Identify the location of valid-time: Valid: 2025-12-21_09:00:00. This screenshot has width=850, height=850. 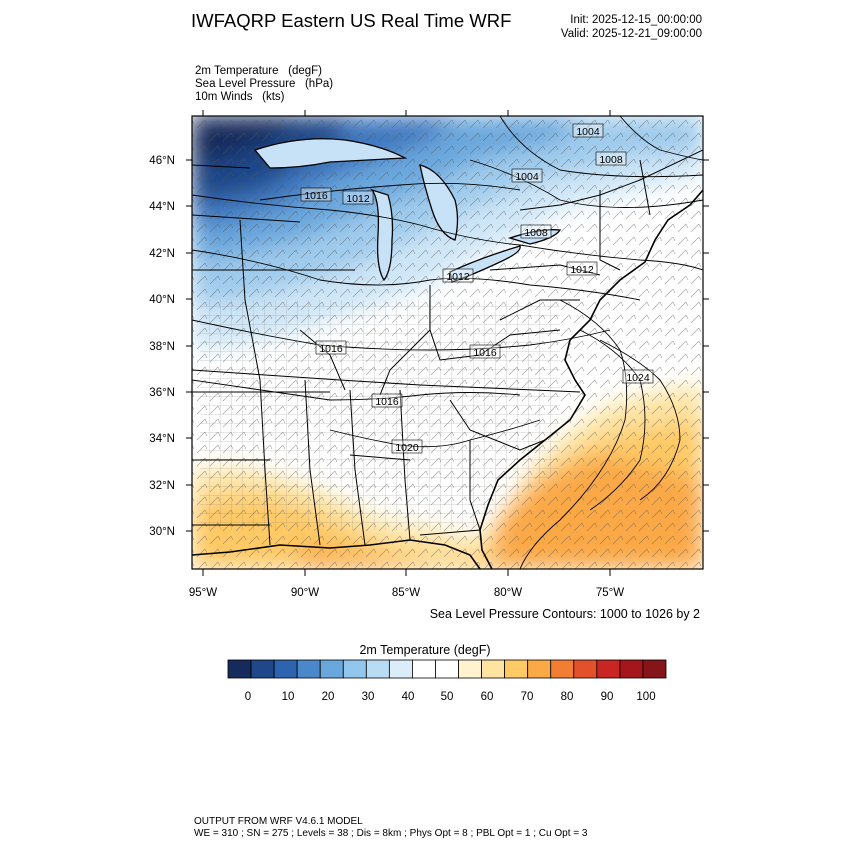
(631, 34).